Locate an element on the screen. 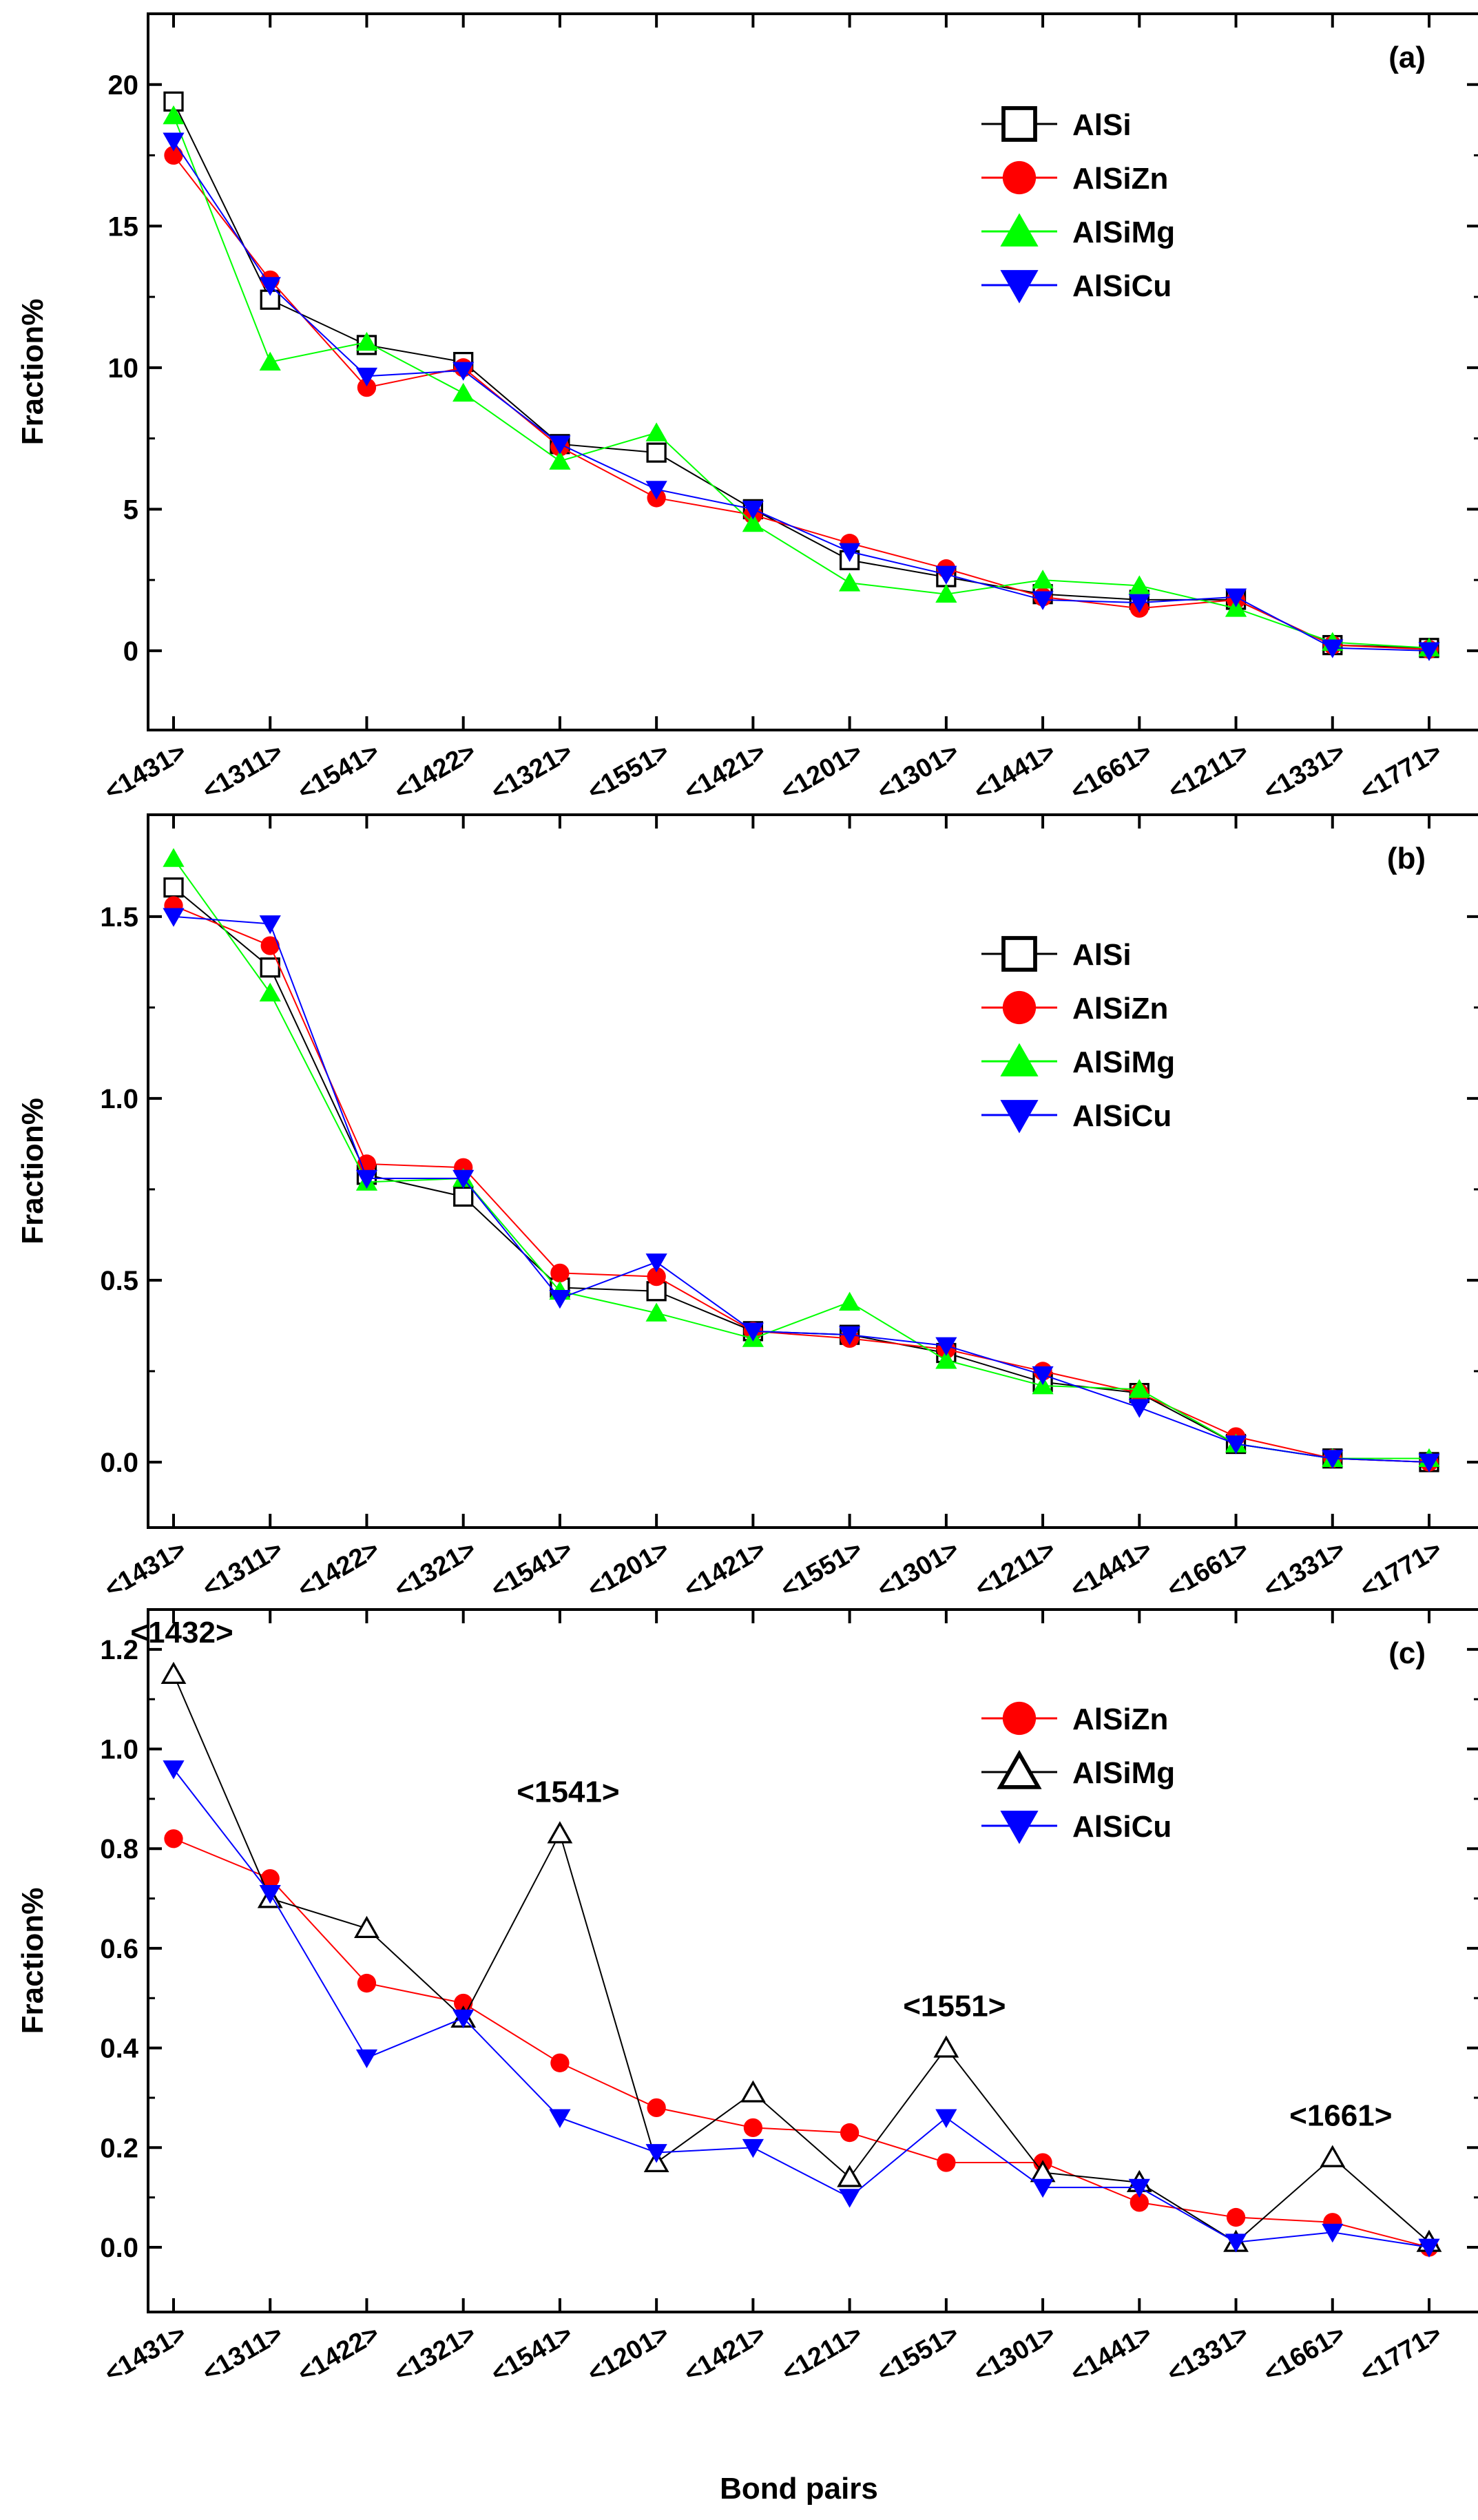 The width and height of the screenshot is (1478, 2520). legend: AlSiZn AlSiMg AlSiCu is located at coordinates (1078, 1772).